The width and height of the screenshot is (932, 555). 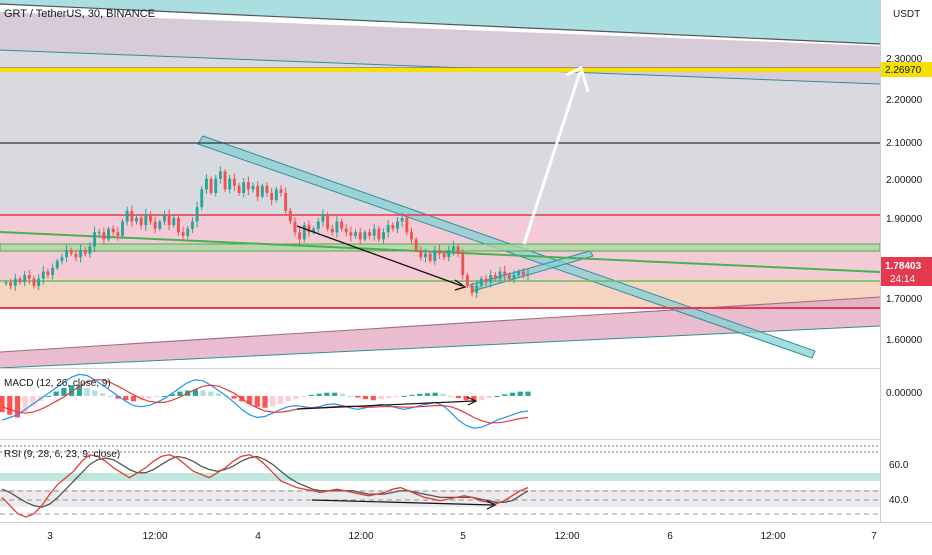 I want to click on x-tick-day-7: 7, so click(x=874, y=536).